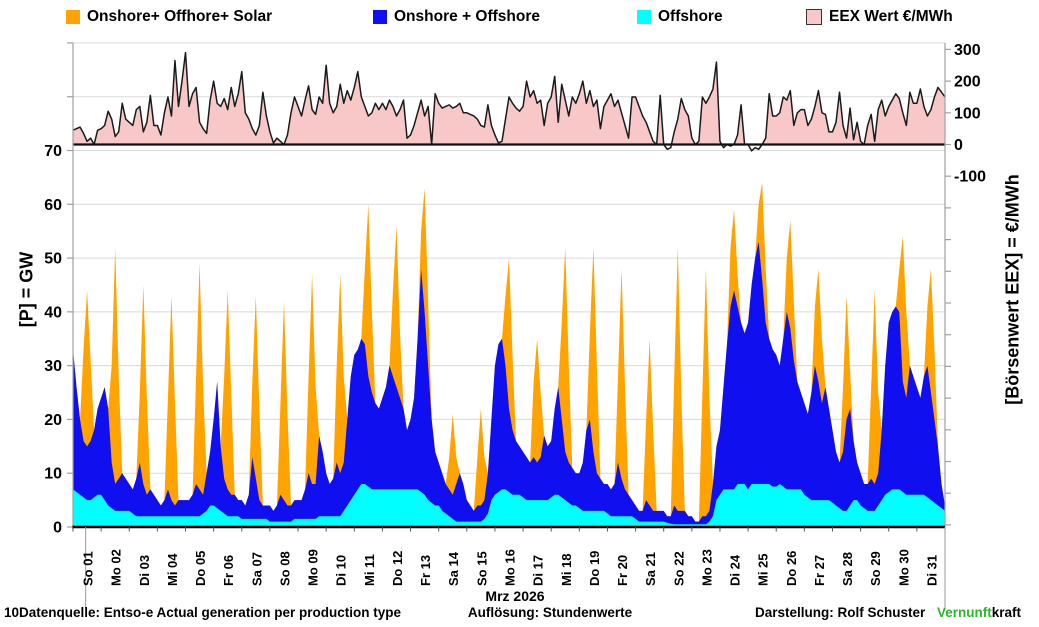  What do you see at coordinates (847, 569) in the screenshot?
I see `x-axis-day-label: Sa 28` at bounding box center [847, 569].